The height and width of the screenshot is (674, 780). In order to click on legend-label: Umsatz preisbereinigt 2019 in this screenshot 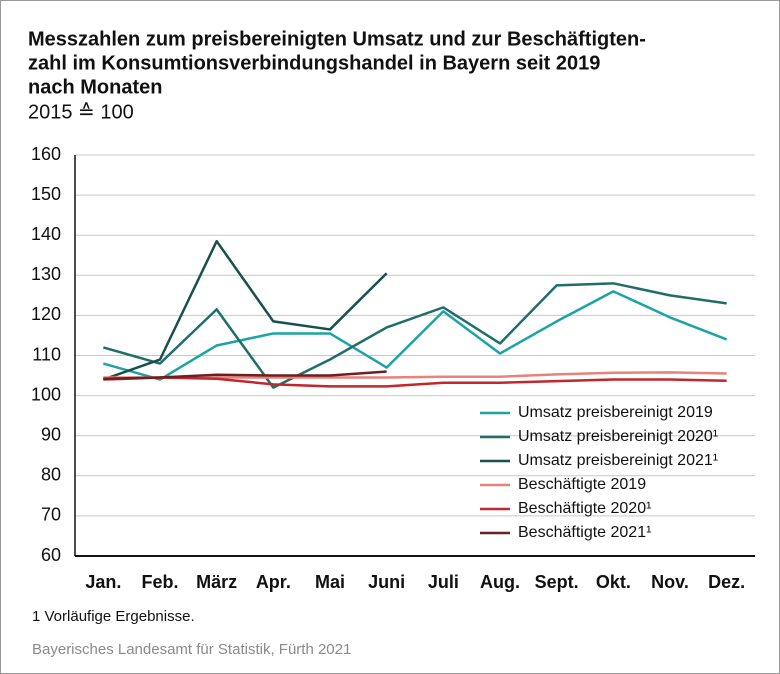, I will do `click(615, 412)`.